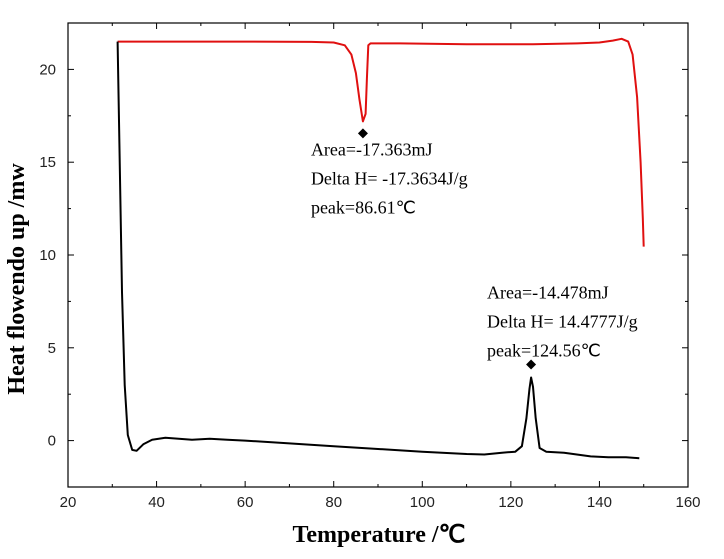 This screenshot has width=724, height=559. I want to click on y-tick-label-0: 0, so click(52, 441).